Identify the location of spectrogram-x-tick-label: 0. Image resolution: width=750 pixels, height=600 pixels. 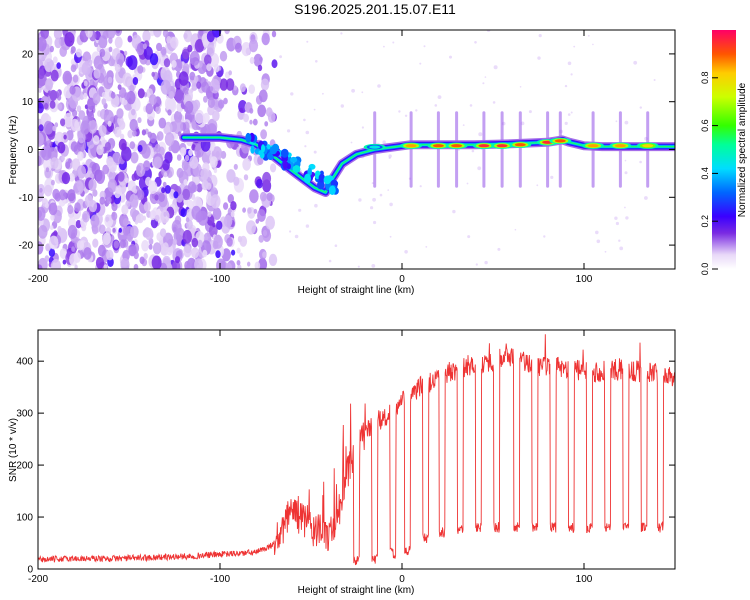
(402, 279).